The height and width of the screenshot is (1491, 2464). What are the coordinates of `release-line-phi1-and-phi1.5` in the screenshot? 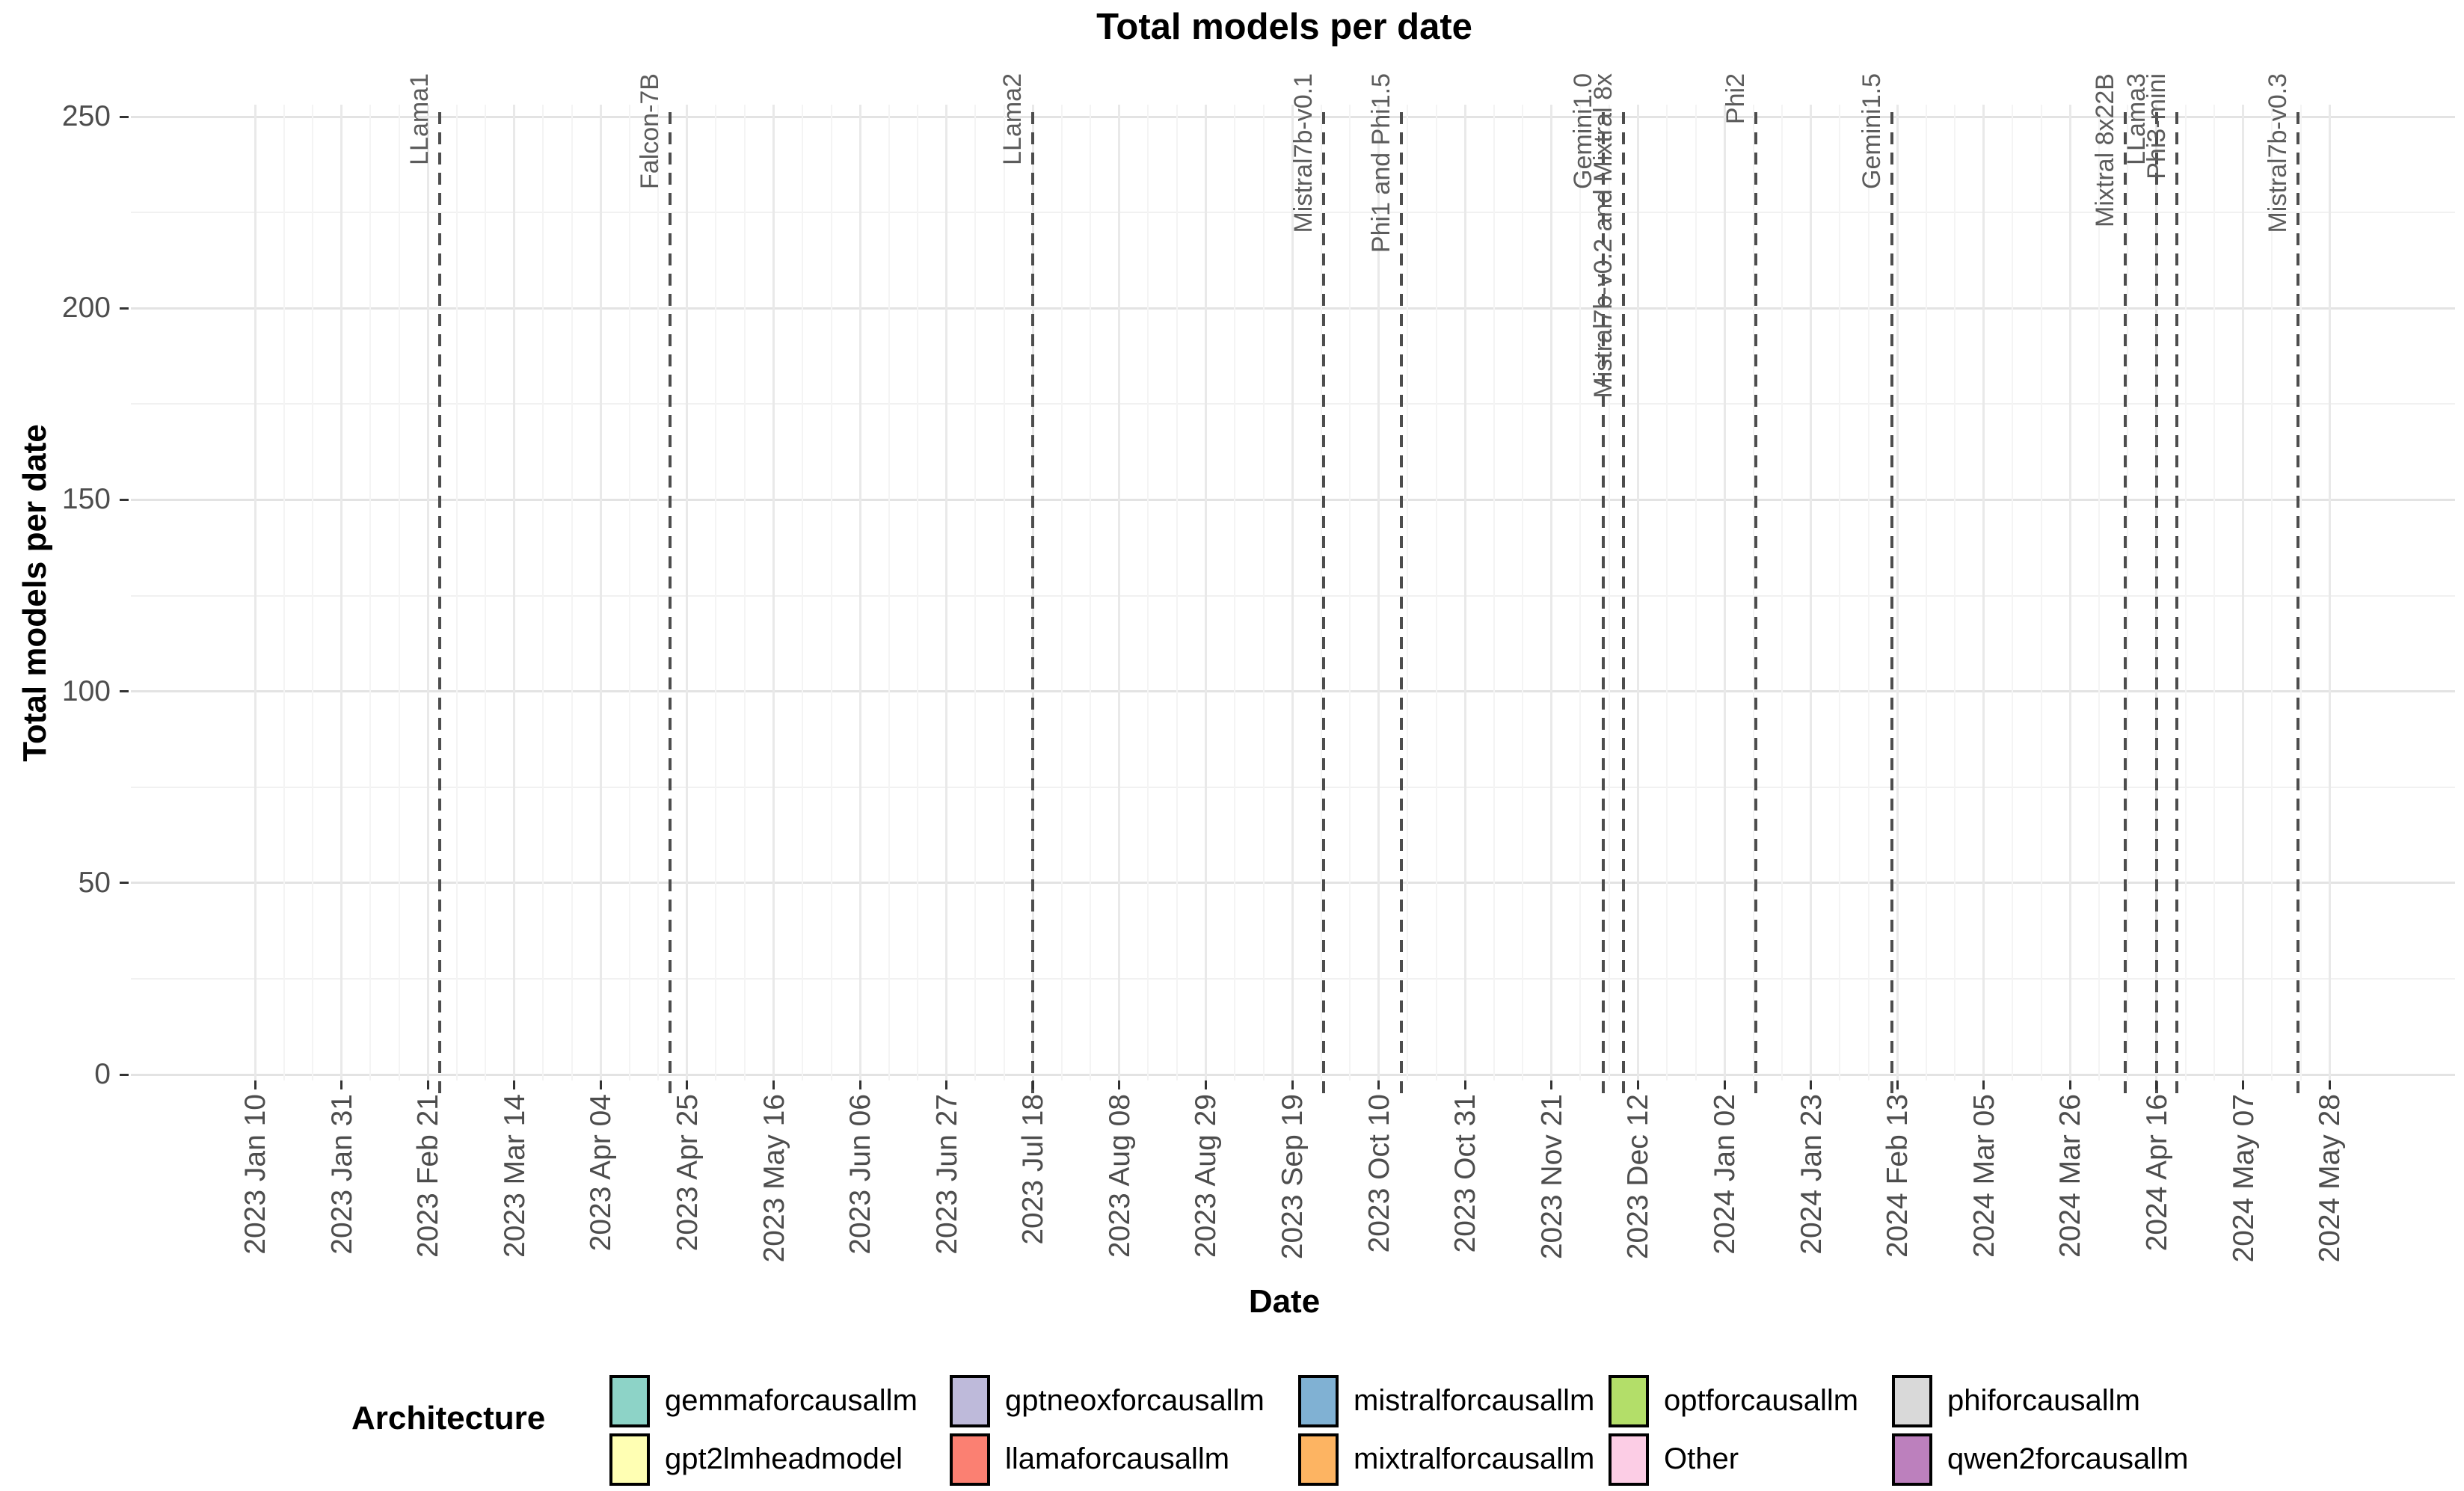 It's located at (1402, 603).